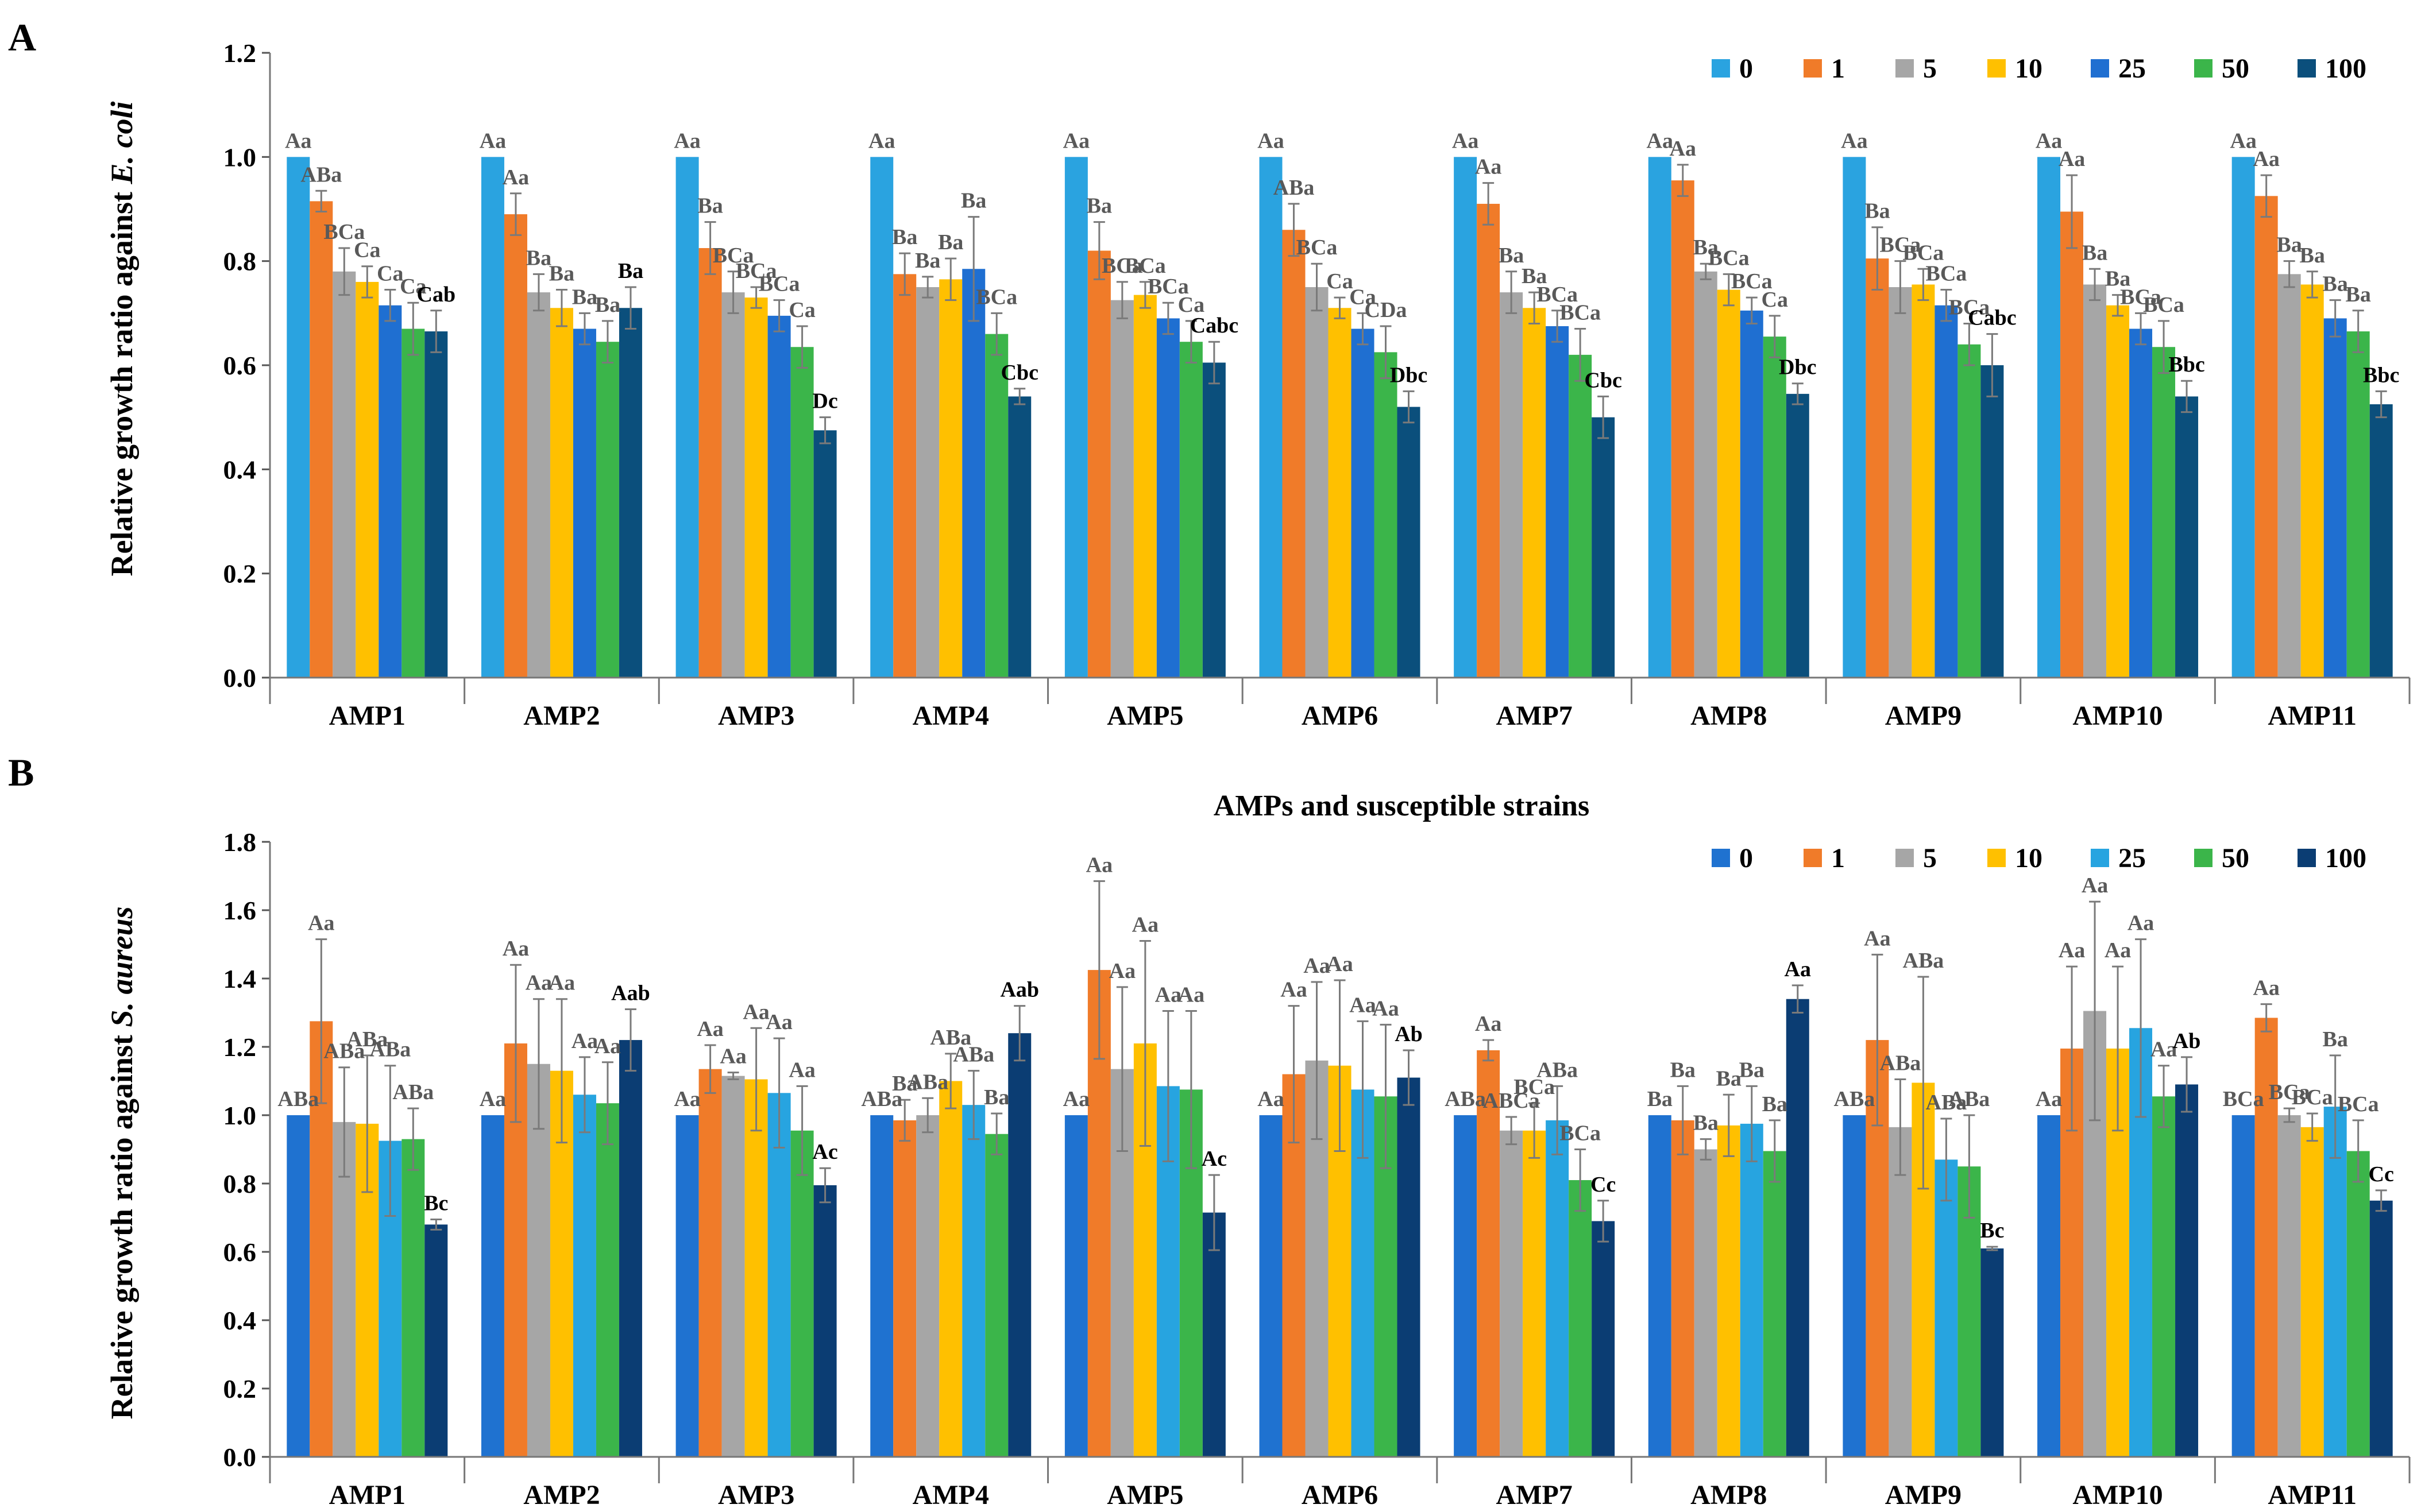  I want to click on significance-label: Ac, so click(824, 1152).